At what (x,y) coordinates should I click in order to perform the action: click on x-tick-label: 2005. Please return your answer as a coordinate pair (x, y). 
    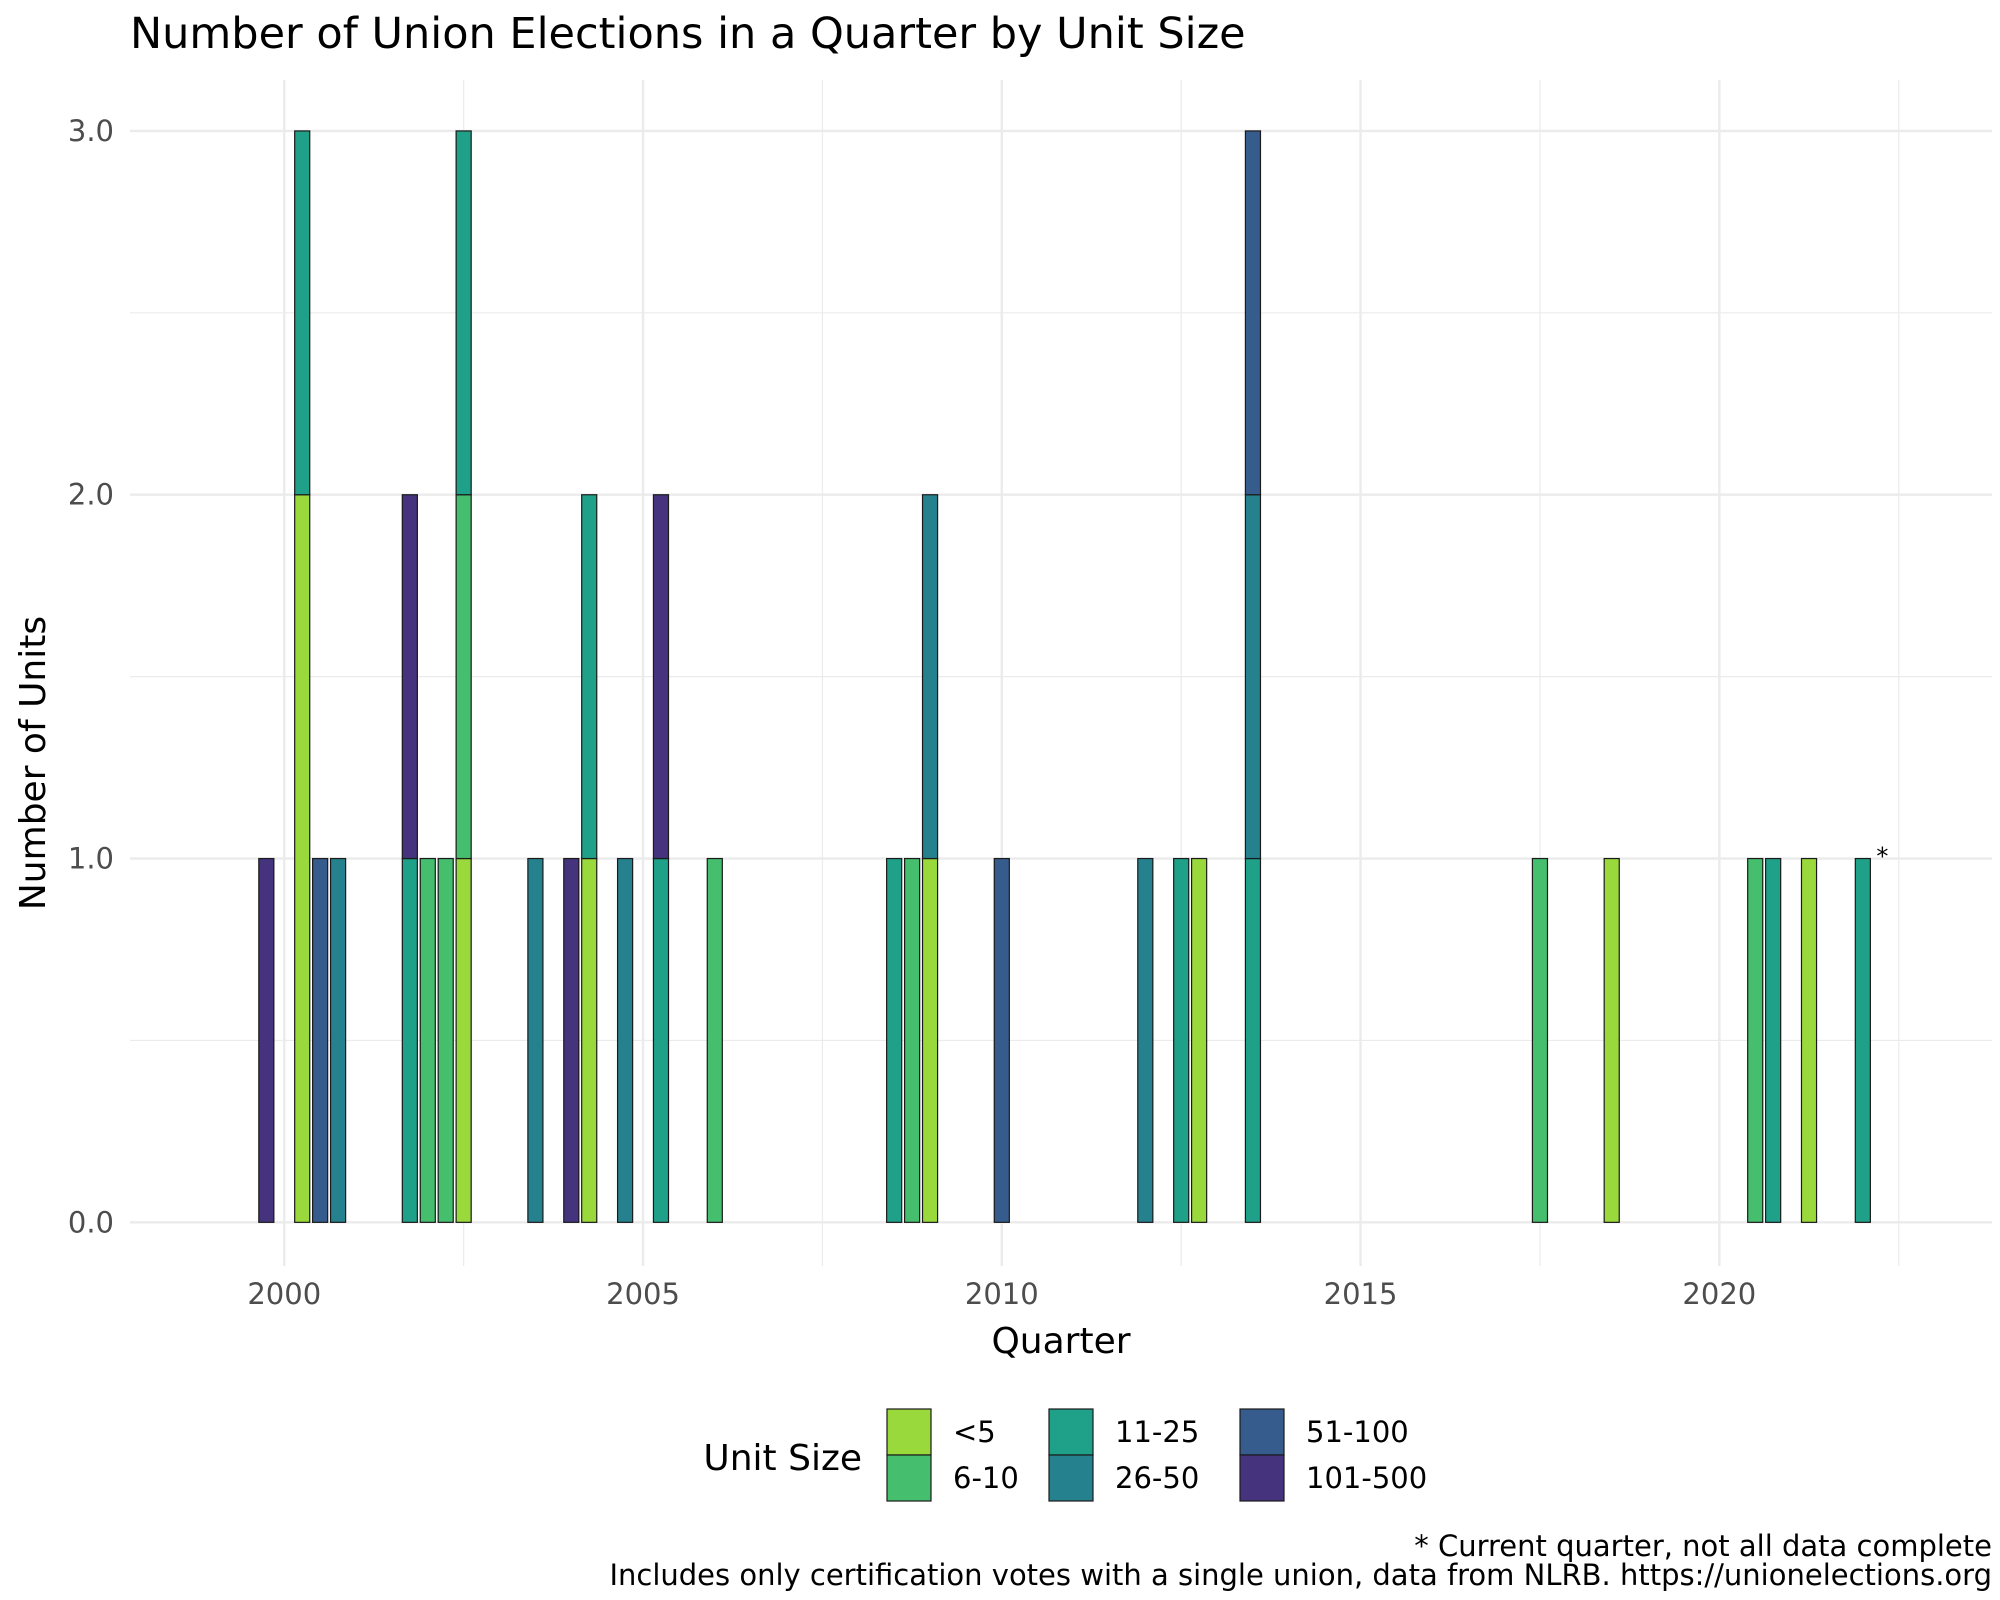
    Looking at the image, I should click on (643, 1294).